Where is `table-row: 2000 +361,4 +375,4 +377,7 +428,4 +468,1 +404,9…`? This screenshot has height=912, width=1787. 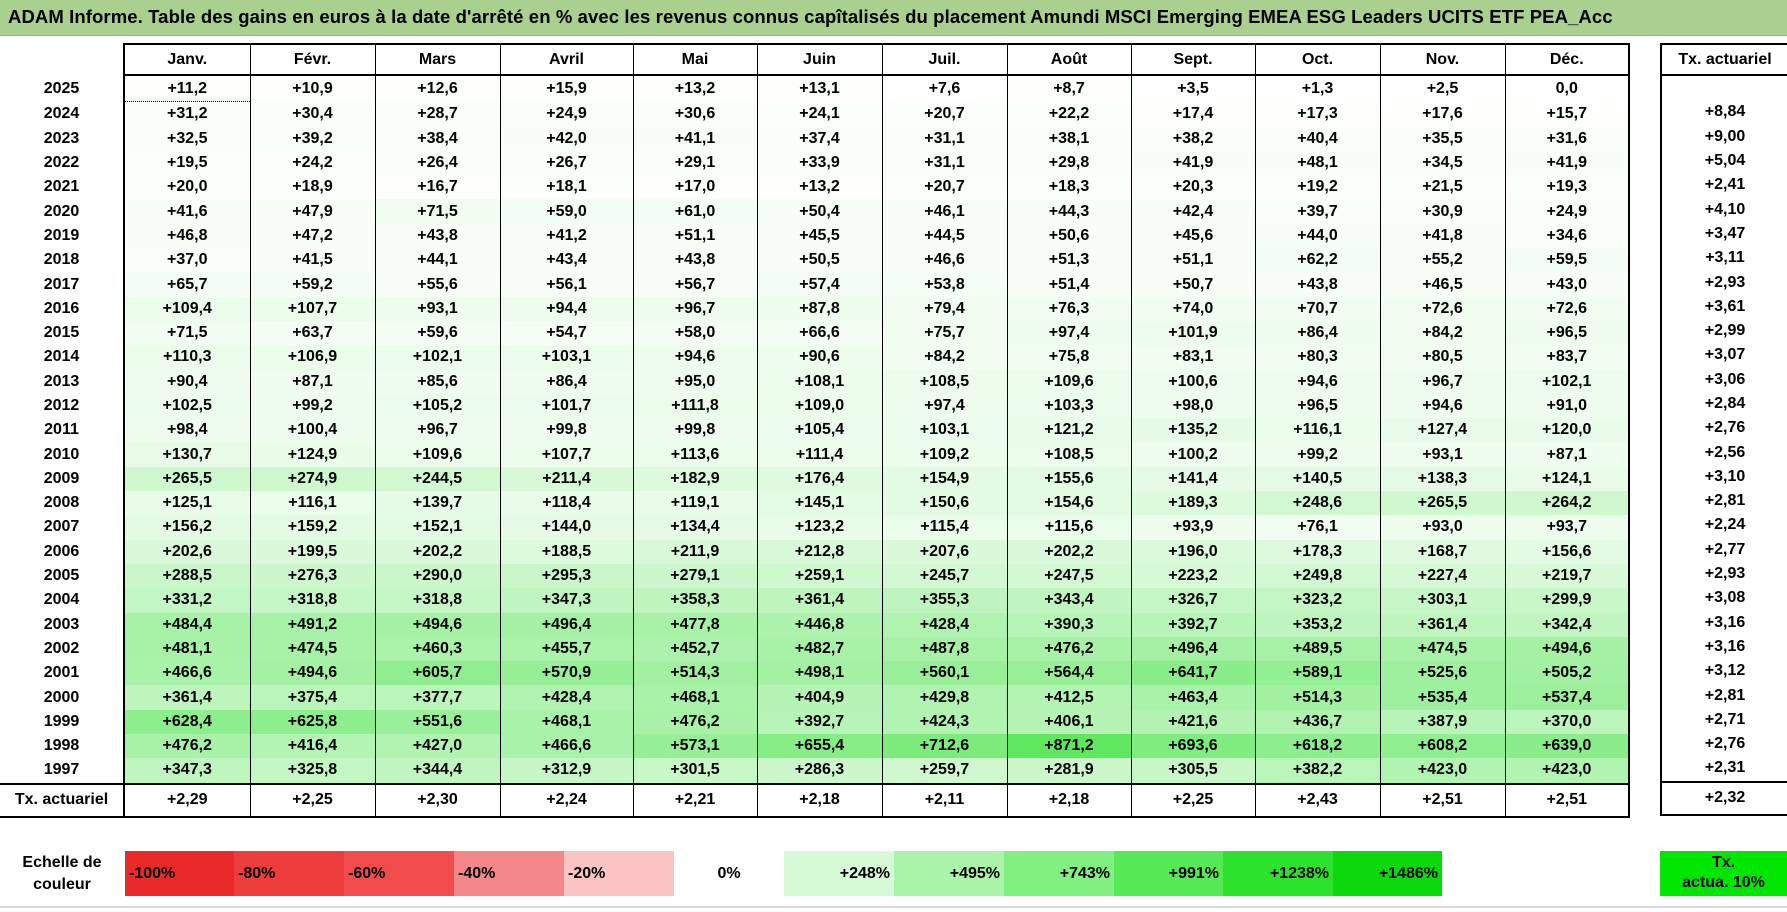
table-row: 2000 +361,4 +375,4 +377,7 +428,4 +468,1 +404,9… is located at coordinates (815, 697).